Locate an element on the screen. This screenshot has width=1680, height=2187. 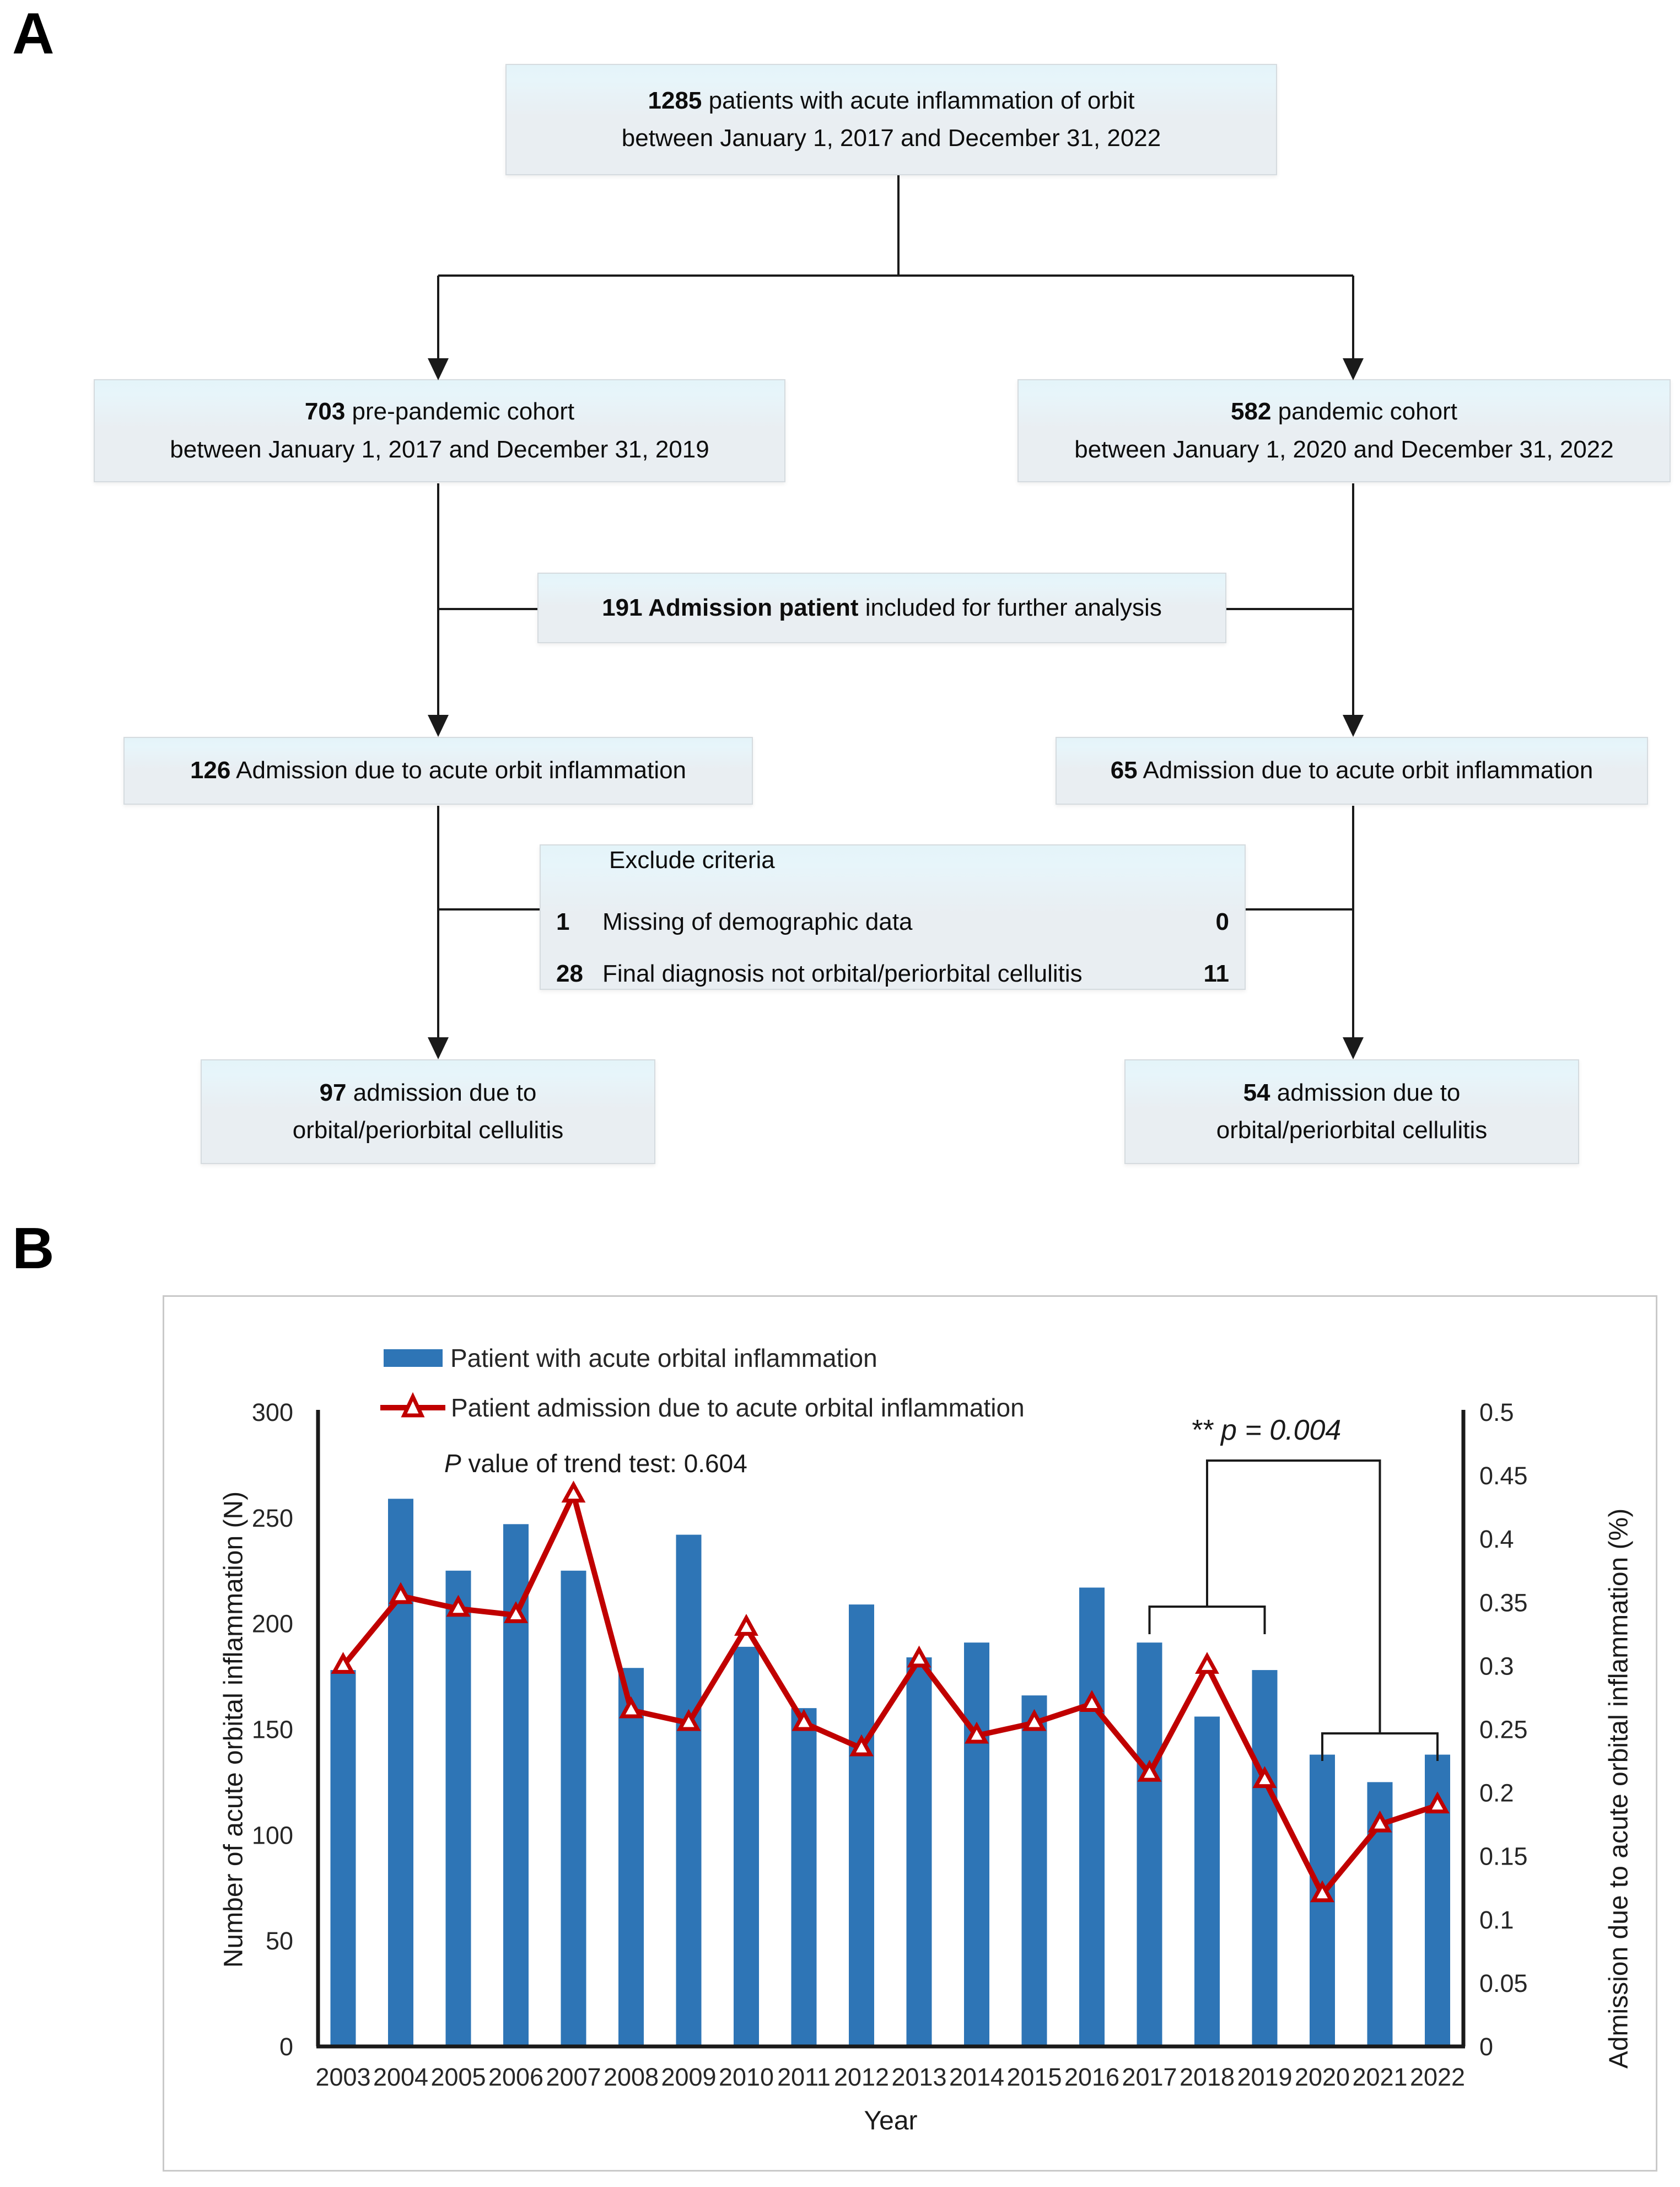
legend-bar-label: Patient with acute orbital inflammation is located at coordinates (663, 1358).